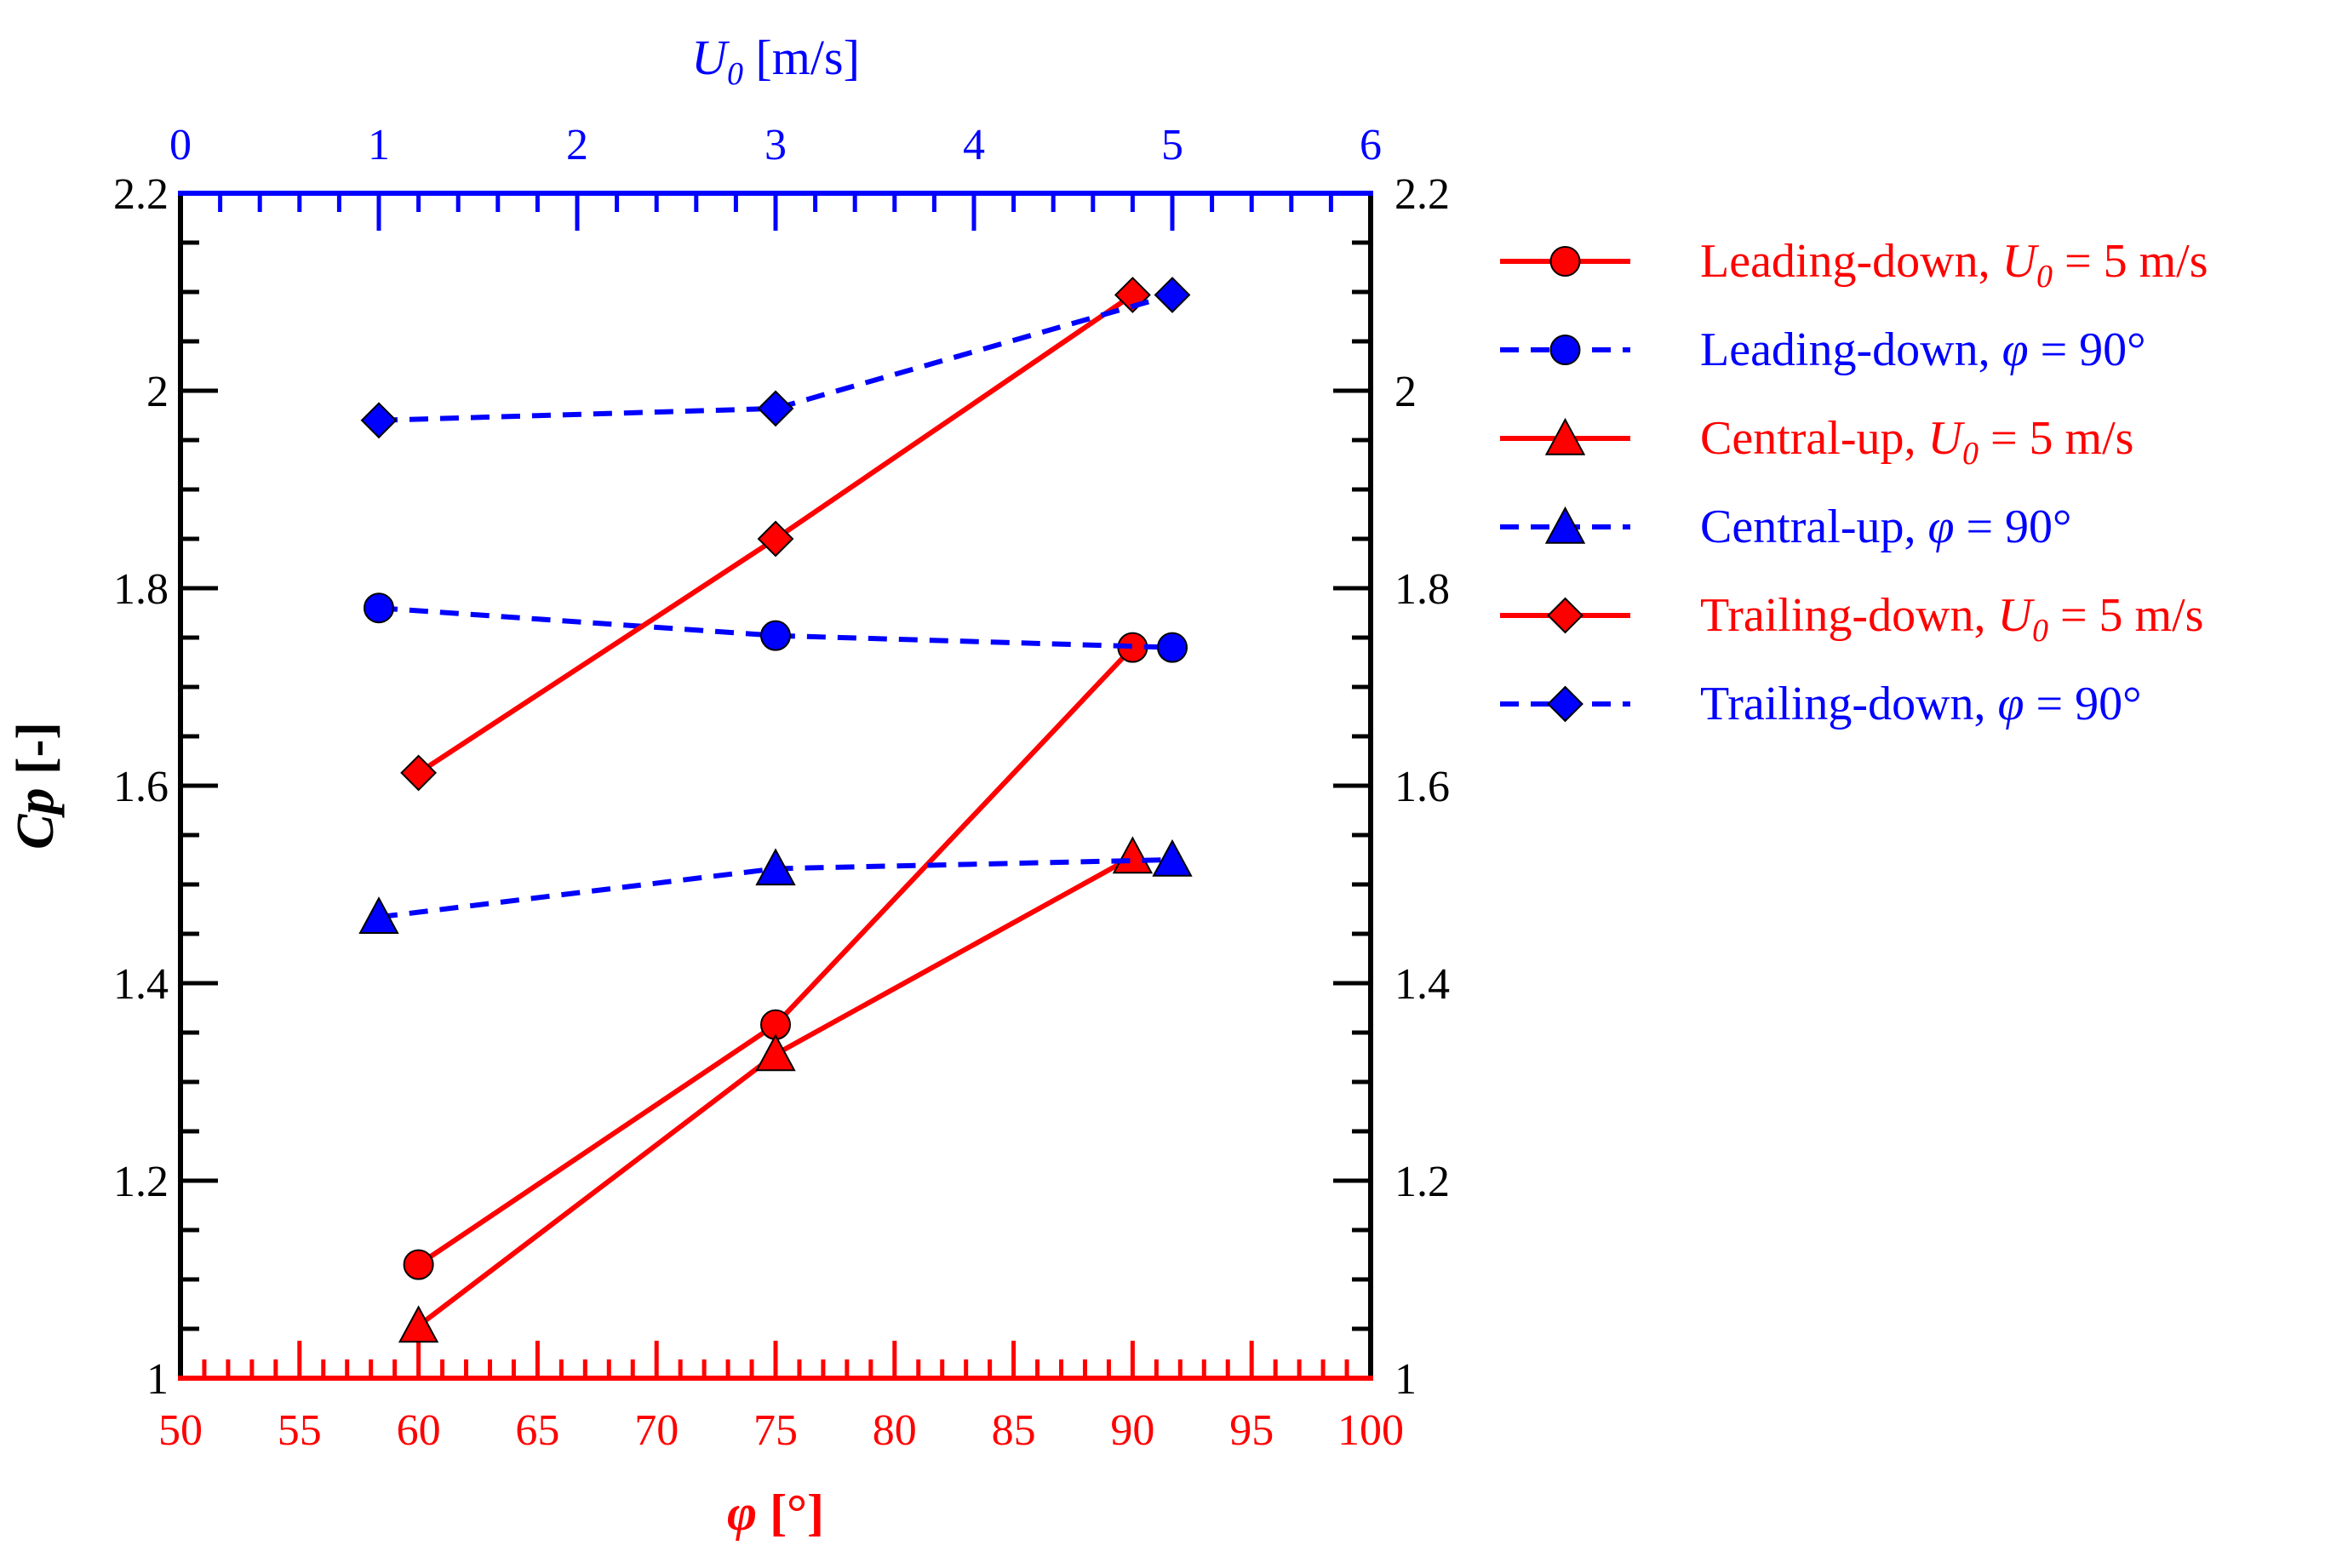 This screenshot has height=1568, width=2348. I want to click on legend-label: Trailing-down, φ = 90°, so click(1920, 704).